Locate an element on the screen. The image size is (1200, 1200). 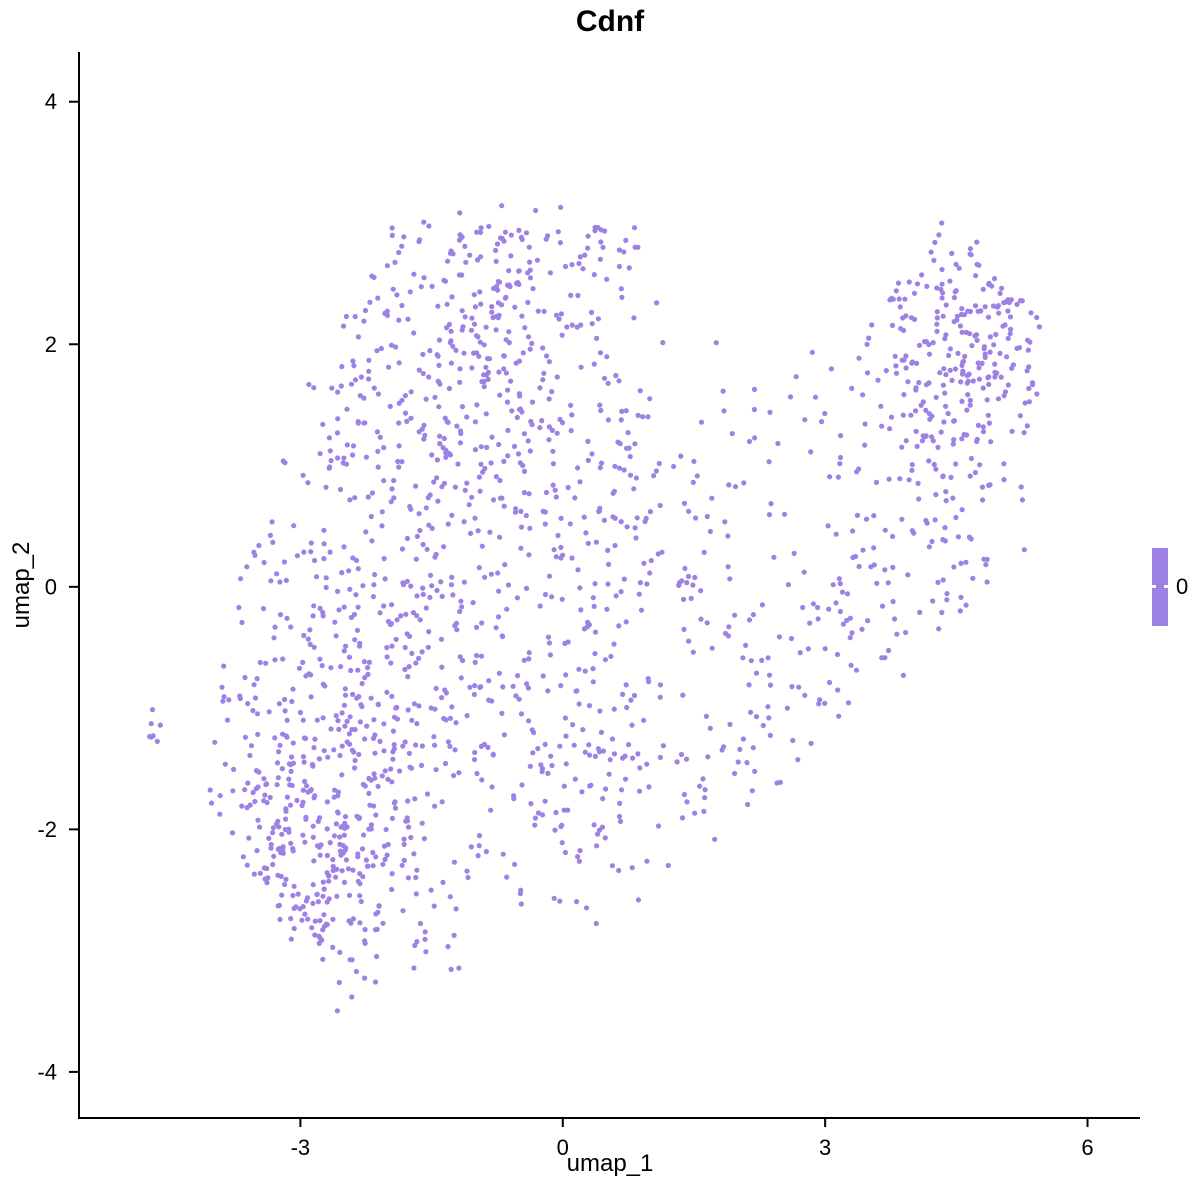
legend-colorbar-tick-left is located at coordinates (1154, 586).